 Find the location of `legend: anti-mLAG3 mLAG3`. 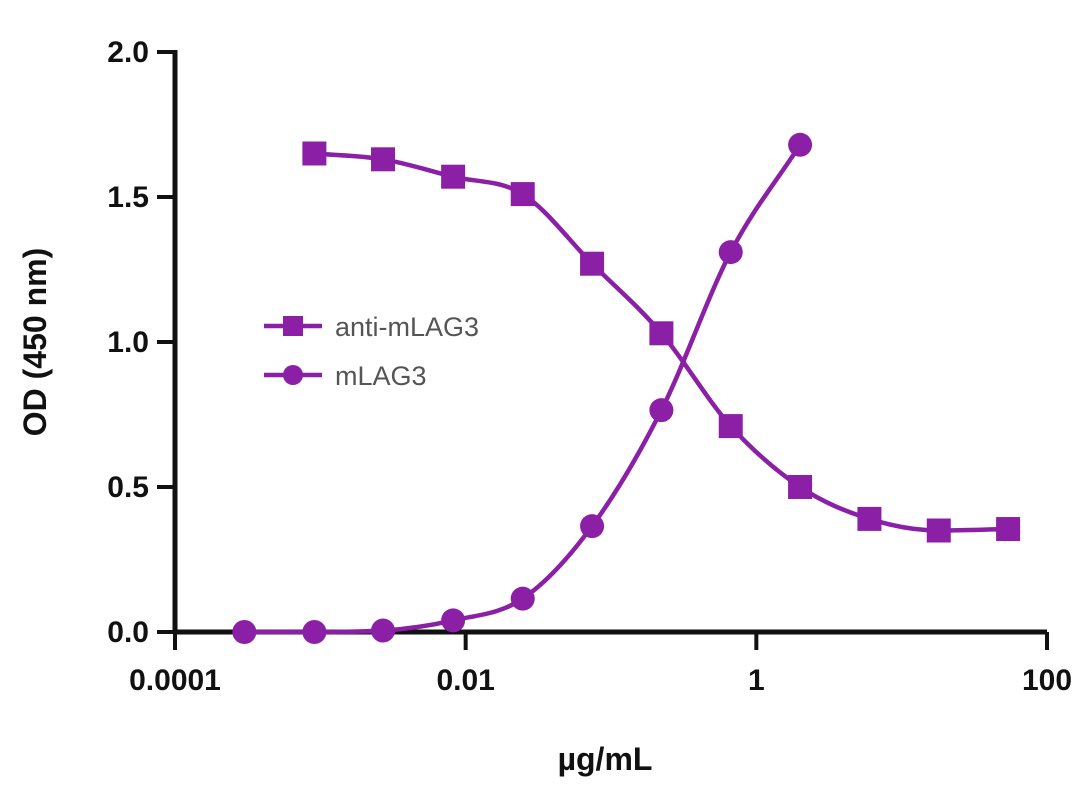

legend: anti-mLAG3 mLAG3 is located at coordinates (371, 351).